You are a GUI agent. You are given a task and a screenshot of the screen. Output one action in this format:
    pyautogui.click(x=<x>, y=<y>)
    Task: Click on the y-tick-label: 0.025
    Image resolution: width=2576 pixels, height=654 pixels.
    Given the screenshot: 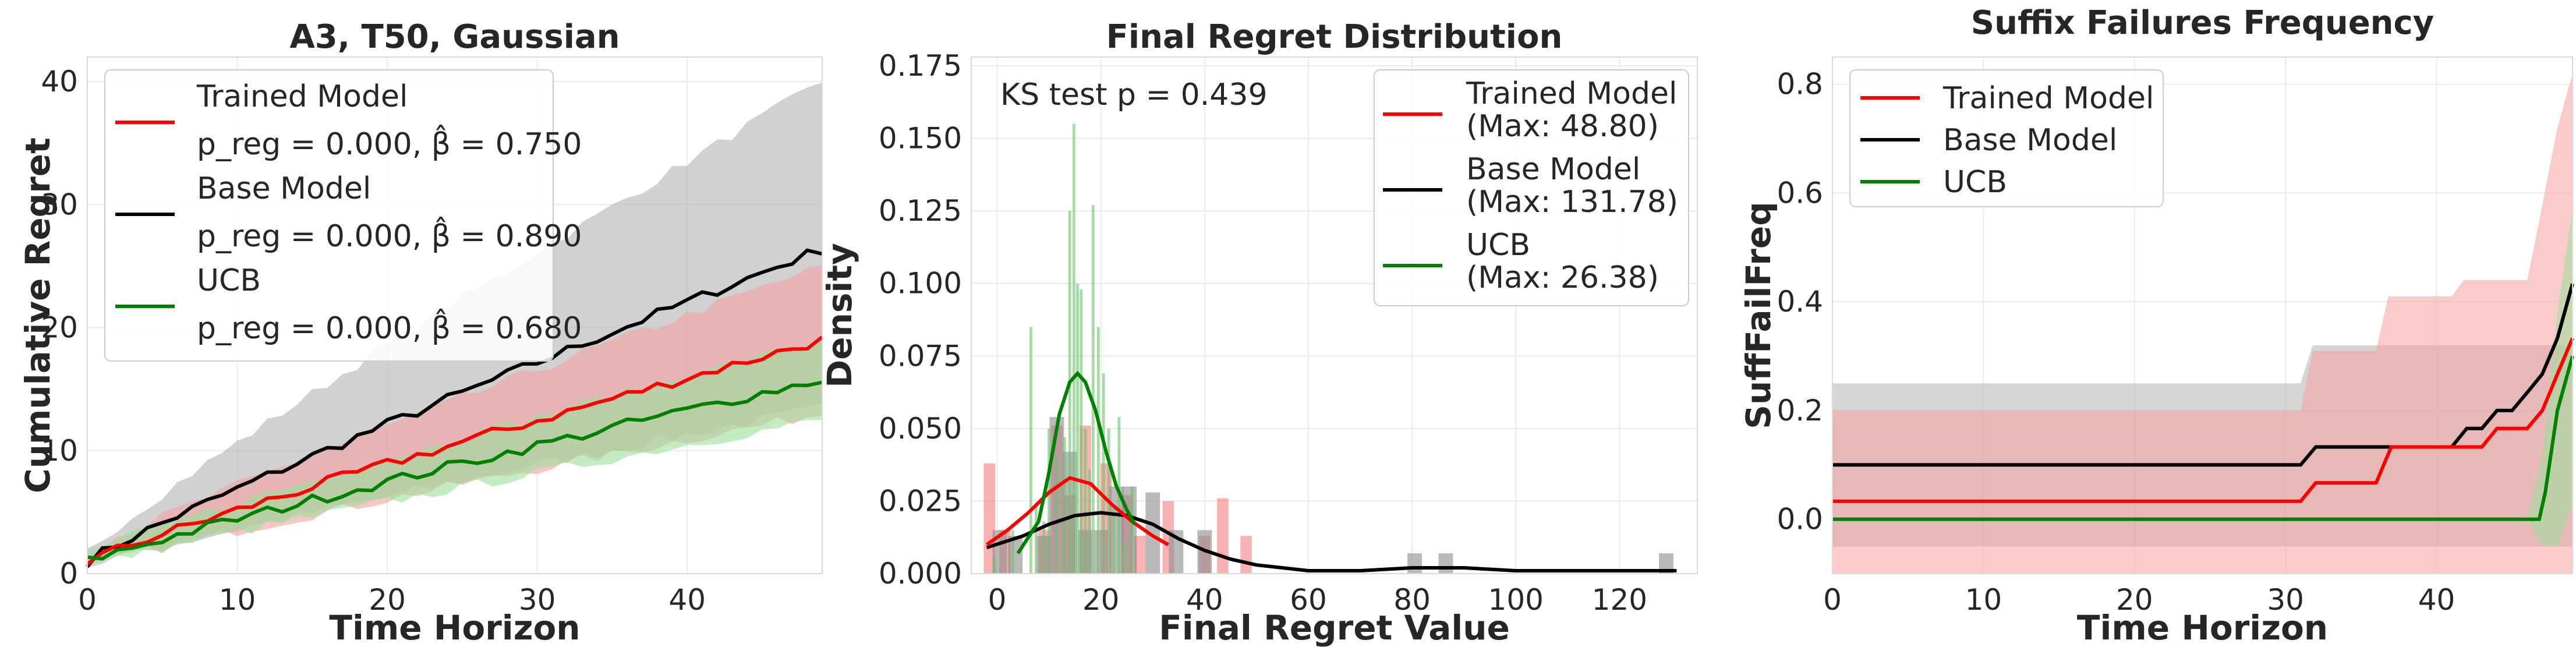 What is the action you would take?
    pyautogui.click(x=920, y=501)
    